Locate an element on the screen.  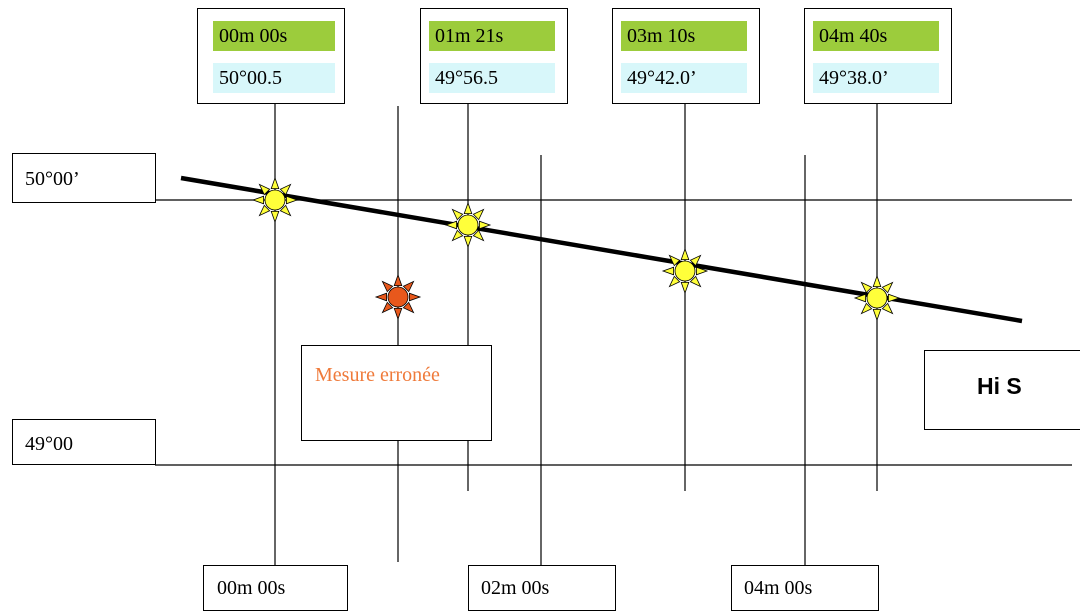
time-axis-box-0000: 00m 00s is located at coordinates (275, 588).